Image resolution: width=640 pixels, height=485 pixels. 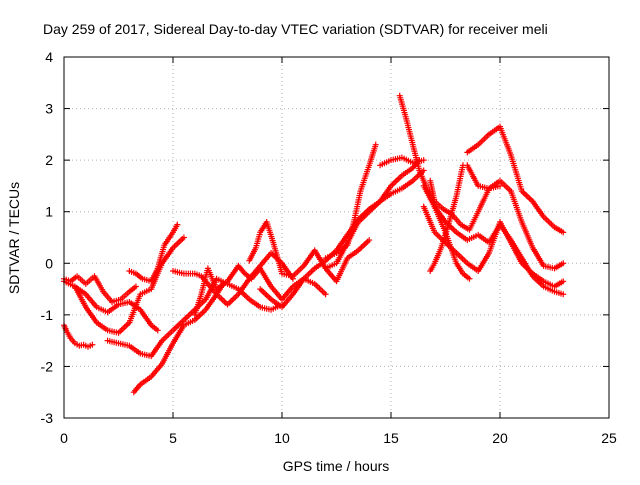 What do you see at coordinates (47, 418) in the screenshot?
I see `y-tick-label: -3` at bounding box center [47, 418].